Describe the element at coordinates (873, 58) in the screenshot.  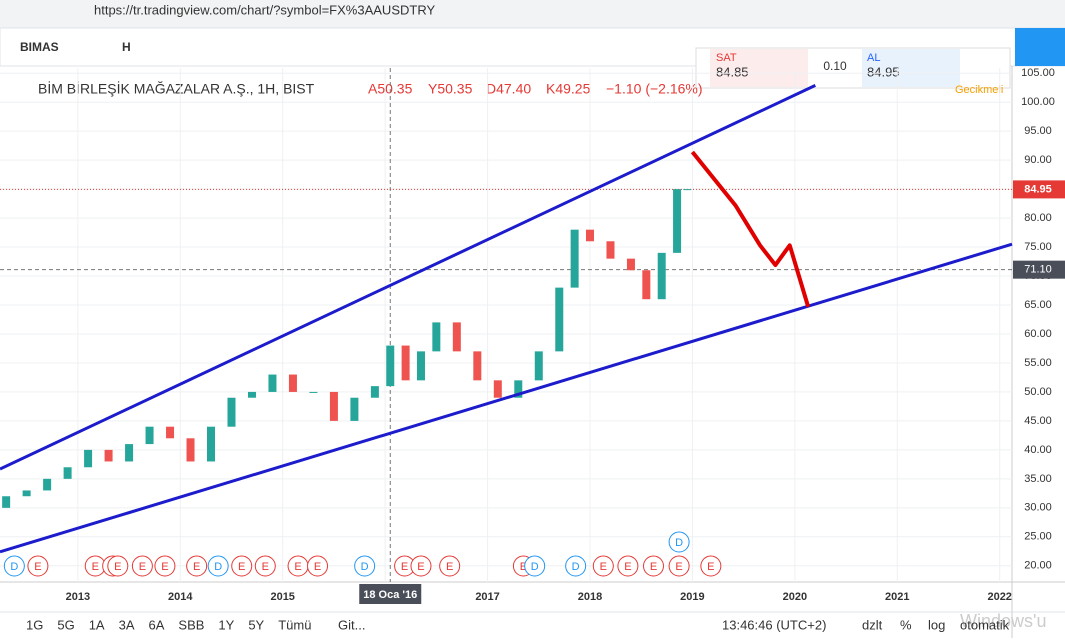
I see `buy-label: AL` at that location.